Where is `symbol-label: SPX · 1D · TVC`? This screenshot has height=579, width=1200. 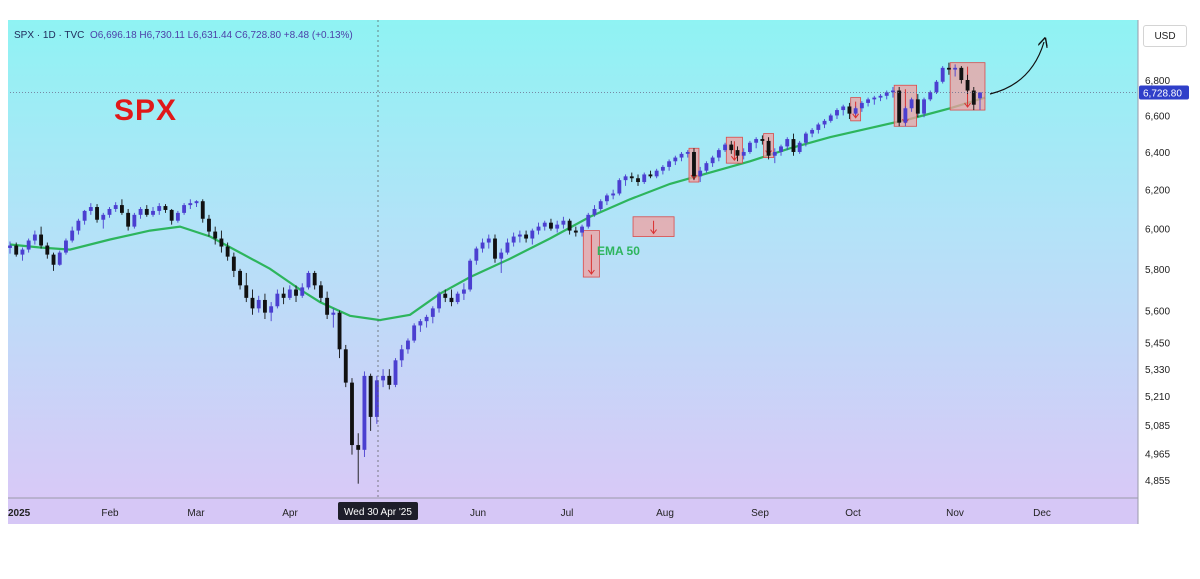 symbol-label: SPX · 1D · TVC is located at coordinates (49, 35).